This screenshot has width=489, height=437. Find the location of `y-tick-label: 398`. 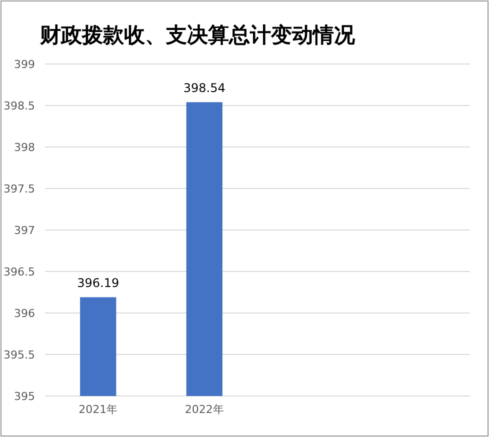

y-tick-label: 398 is located at coordinates (24, 147).